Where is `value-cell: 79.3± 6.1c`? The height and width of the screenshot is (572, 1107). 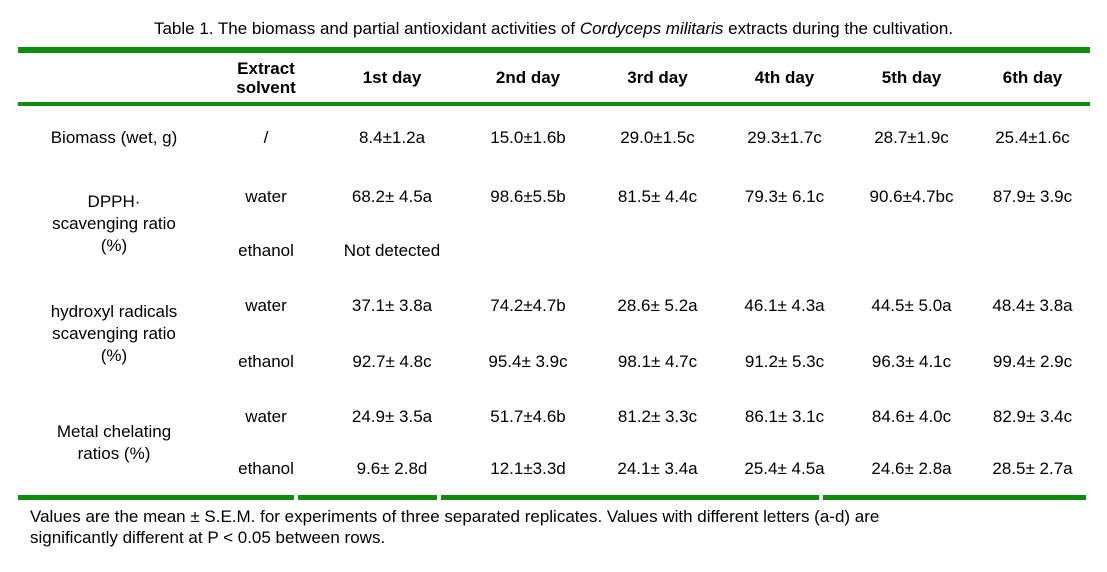 value-cell: 79.3± 6.1c is located at coordinates (784, 196).